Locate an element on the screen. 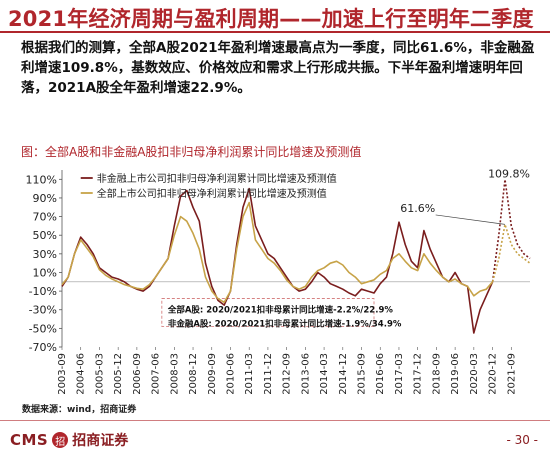 This screenshot has width=550, height=454. x-tick-label: 2017-12 is located at coordinates (418, 374).